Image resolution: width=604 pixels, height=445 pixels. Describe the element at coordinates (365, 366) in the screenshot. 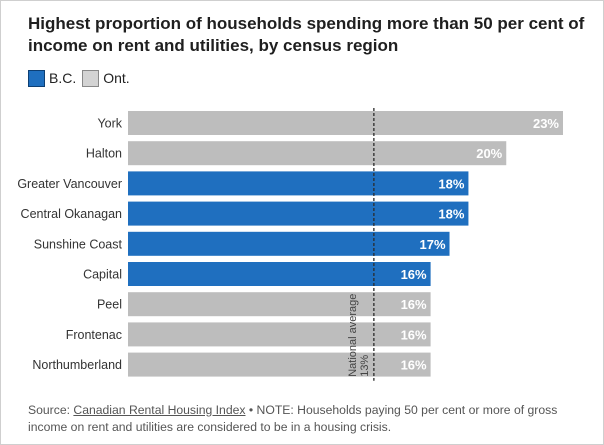

I see `national-average-value: 13%` at that location.